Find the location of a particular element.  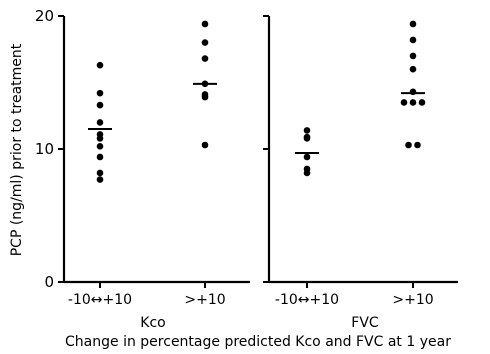

y-tick-label: 0 is located at coordinates (49, 282).